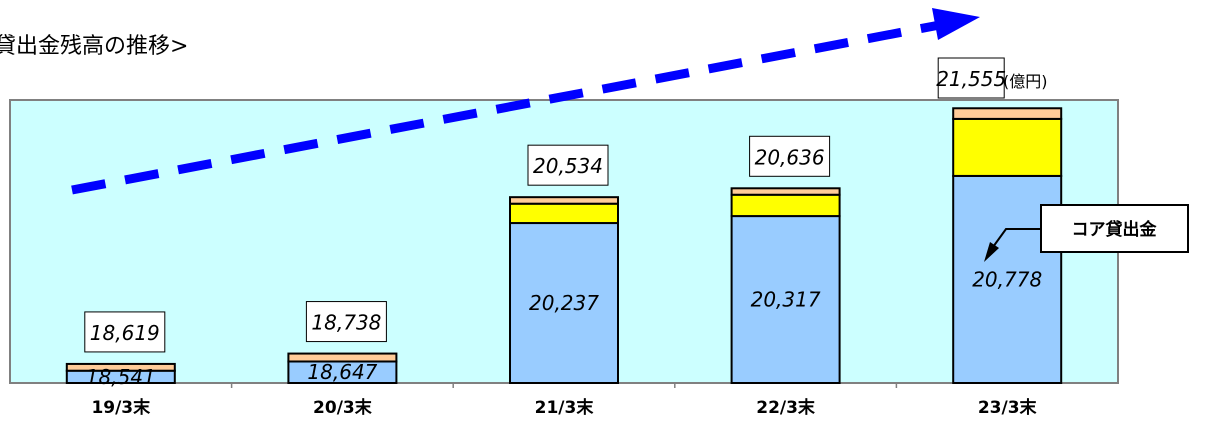 The width and height of the screenshot is (1214, 428). I want to click on core-value-label: 18,541, so click(121, 377).